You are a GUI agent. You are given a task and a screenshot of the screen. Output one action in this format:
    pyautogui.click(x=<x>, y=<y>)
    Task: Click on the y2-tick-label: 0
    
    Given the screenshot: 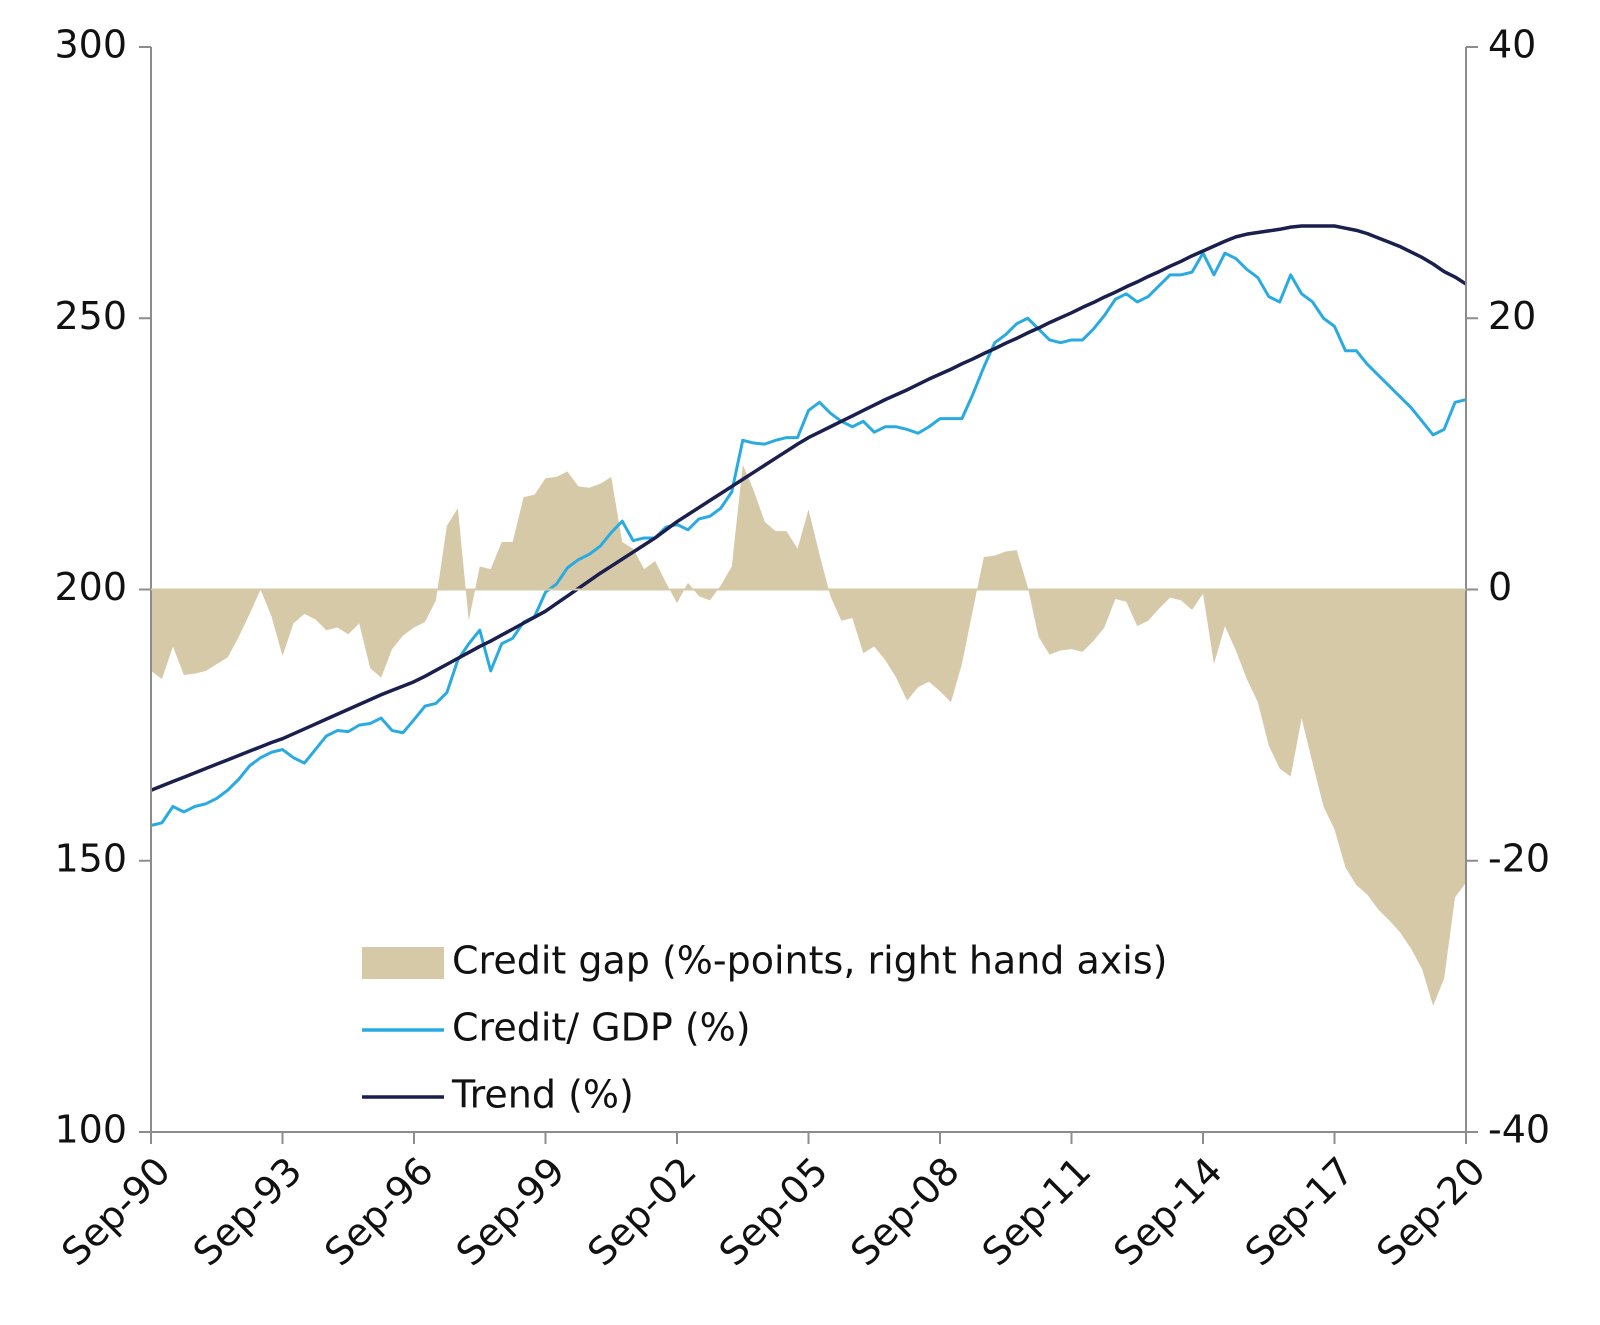 What is the action you would take?
    pyautogui.click(x=1500, y=587)
    